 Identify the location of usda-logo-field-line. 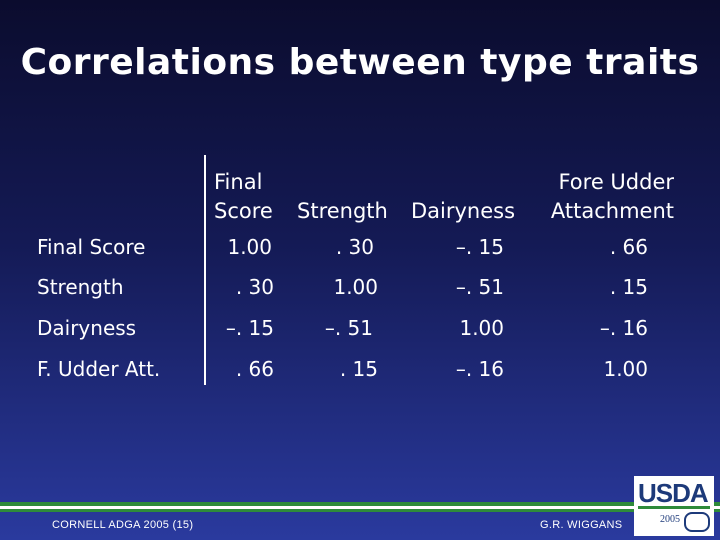
(674, 507).